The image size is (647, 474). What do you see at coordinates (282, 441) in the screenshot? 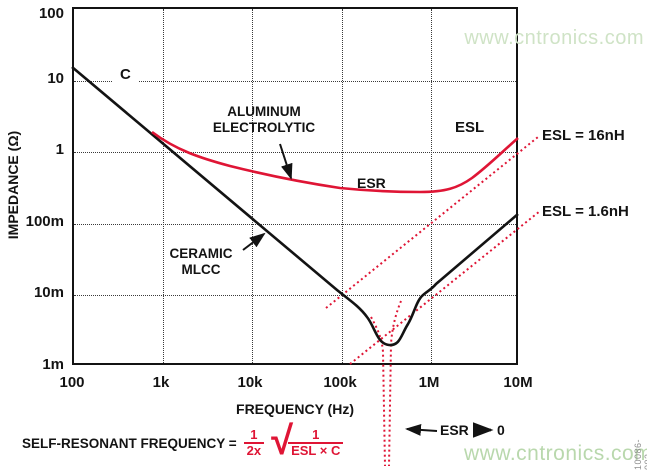
I see `radical-sign: √` at bounding box center [282, 441].